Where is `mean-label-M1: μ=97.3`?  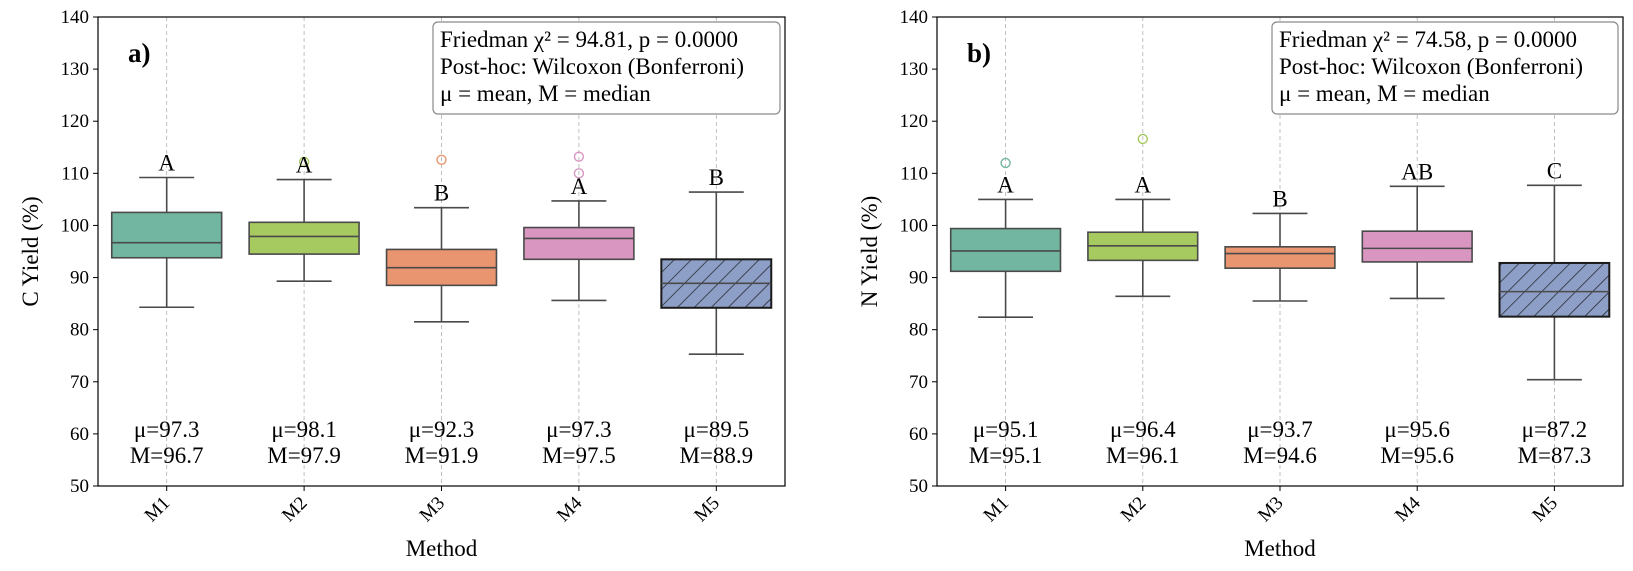 mean-label-M1: μ=97.3 is located at coordinates (167, 429).